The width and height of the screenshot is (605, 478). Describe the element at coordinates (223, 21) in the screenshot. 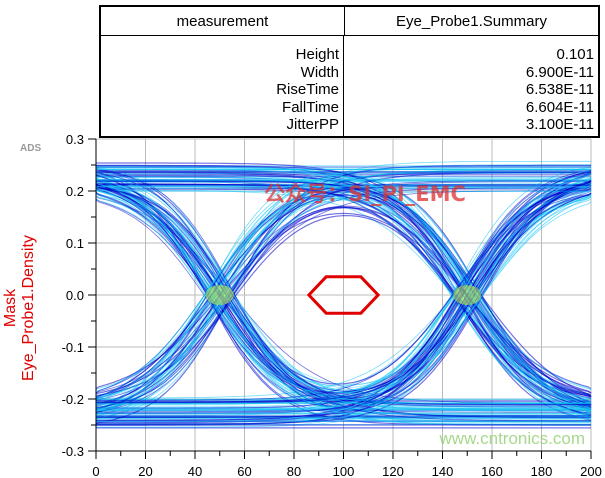

I see `header-measurement: measurement` at that location.